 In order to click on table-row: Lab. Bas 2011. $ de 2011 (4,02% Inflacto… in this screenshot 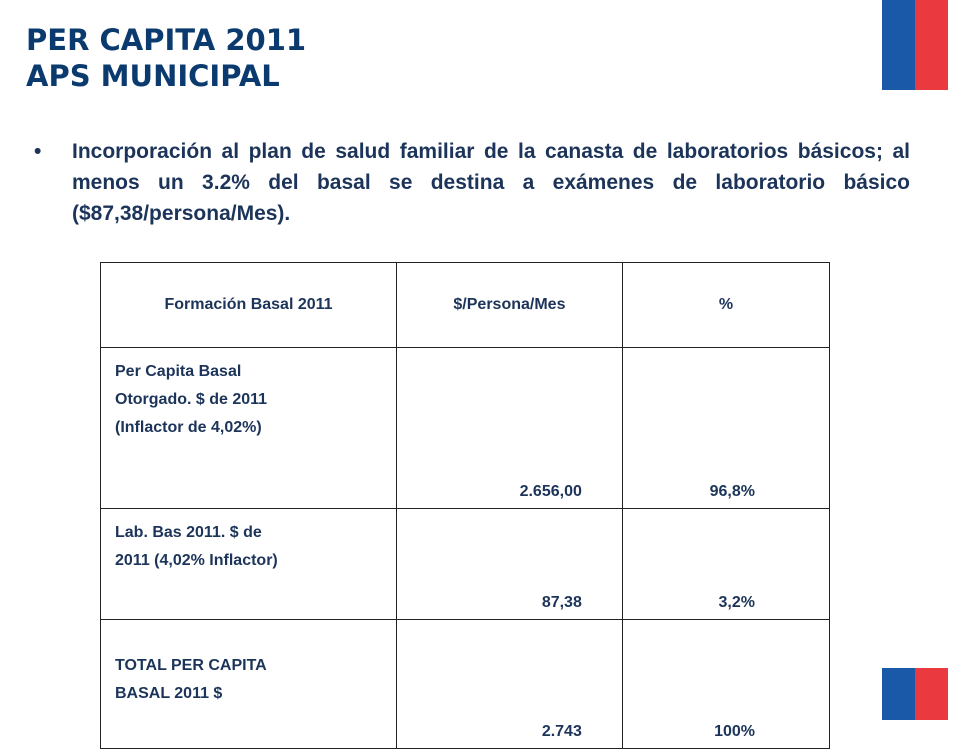, I will do `click(465, 564)`.